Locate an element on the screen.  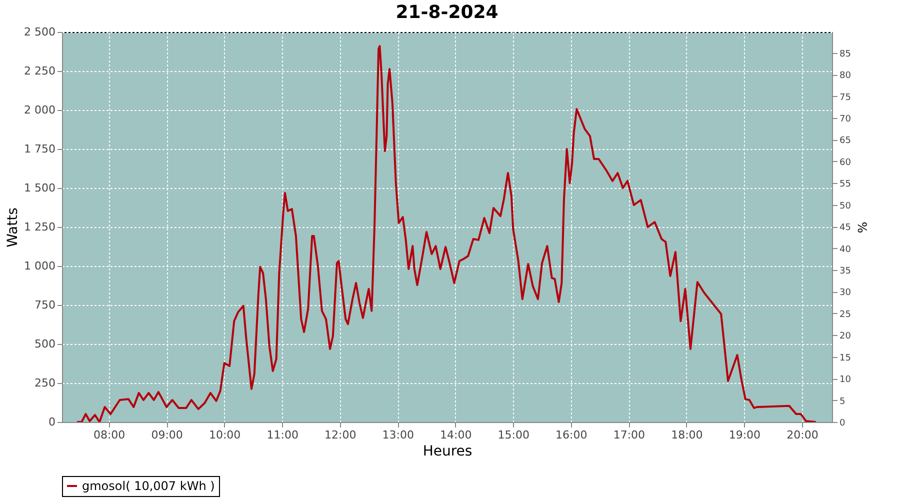
x-tick-label: 14:00 is located at coordinates (456, 435).